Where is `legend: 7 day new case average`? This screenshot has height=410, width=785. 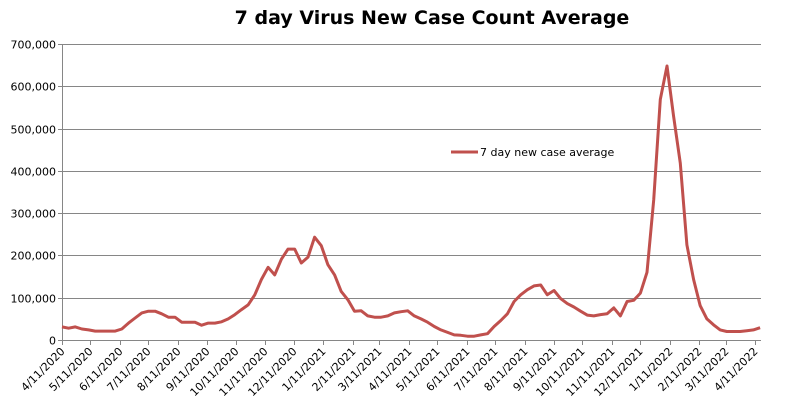
legend: 7 day new case average is located at coordinates (533, 152).